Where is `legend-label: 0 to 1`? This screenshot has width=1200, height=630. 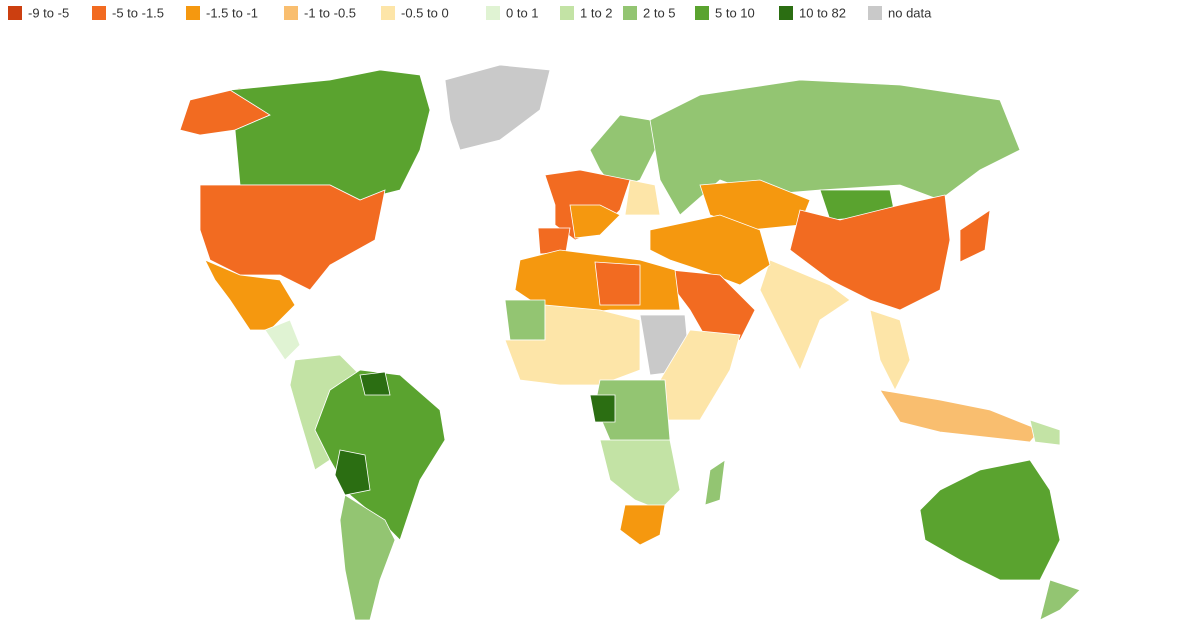
legend-label: 0 to 1 is located at coordinates (522, 12).